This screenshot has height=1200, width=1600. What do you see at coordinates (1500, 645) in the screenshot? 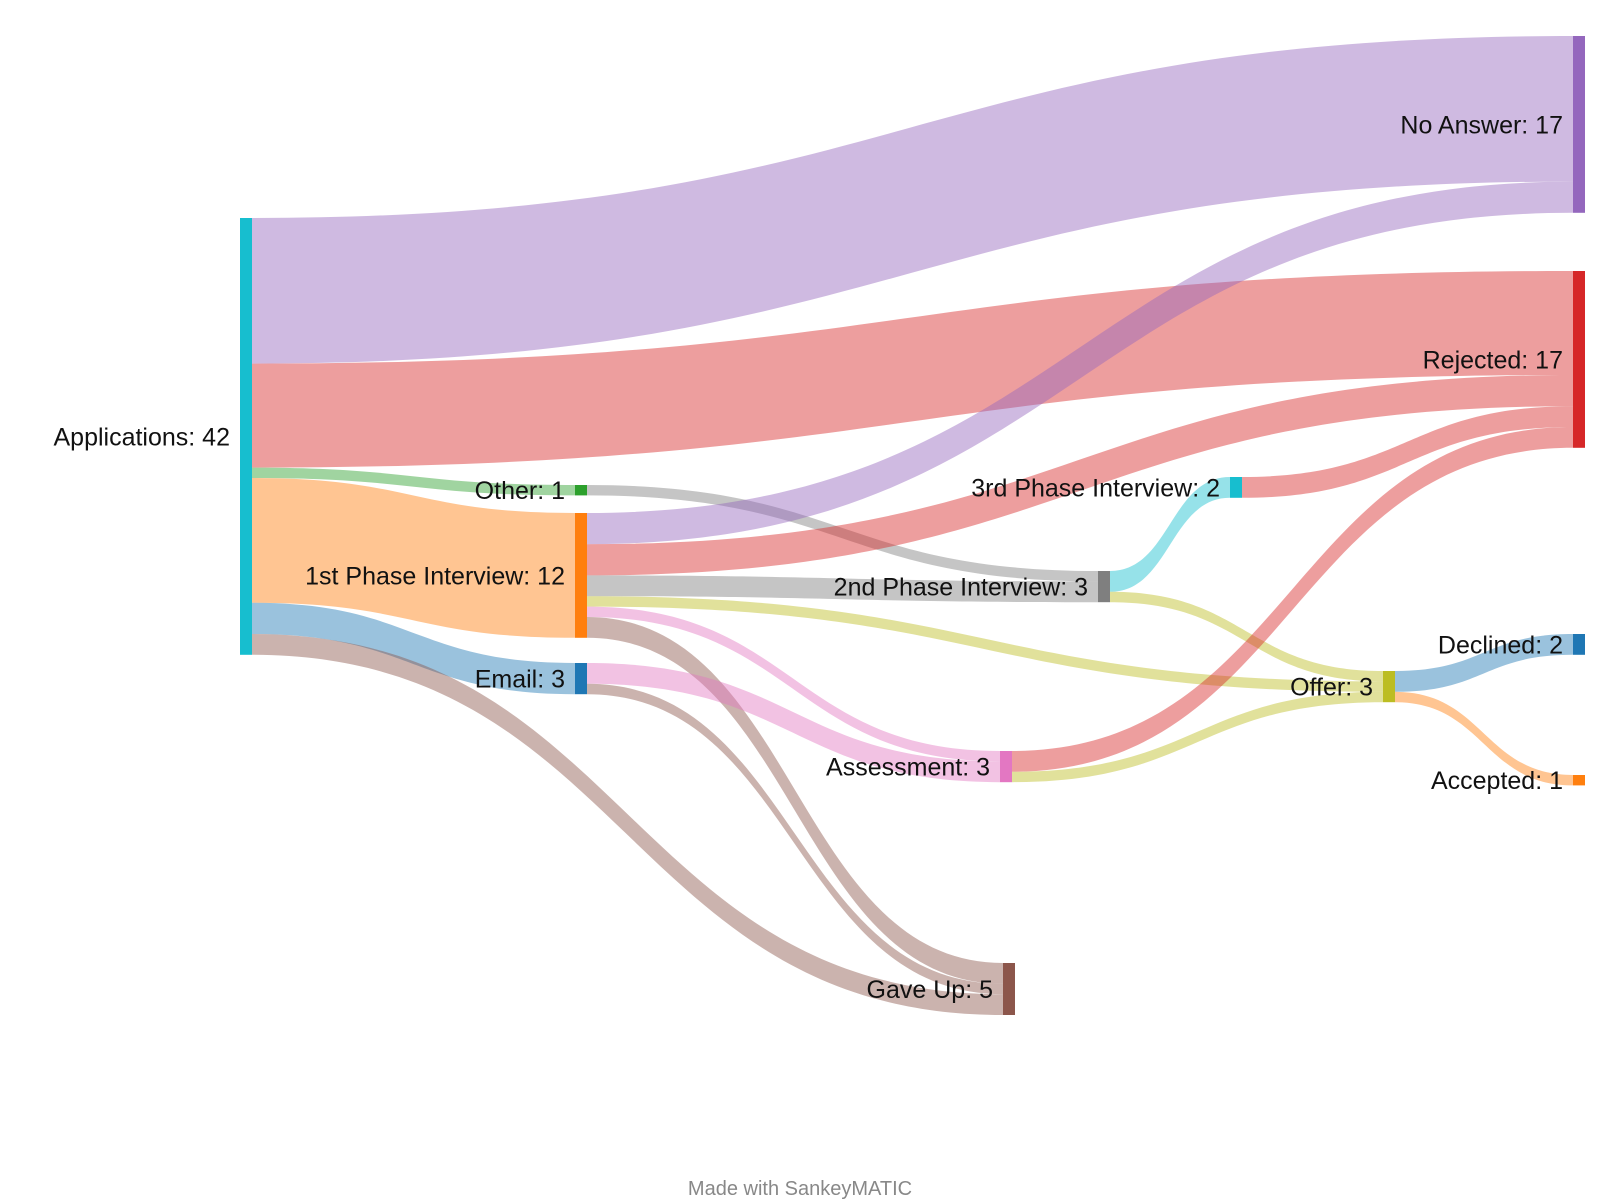
I see `node-label-declined: Declined: 2` at bounding box center [1500, 645].